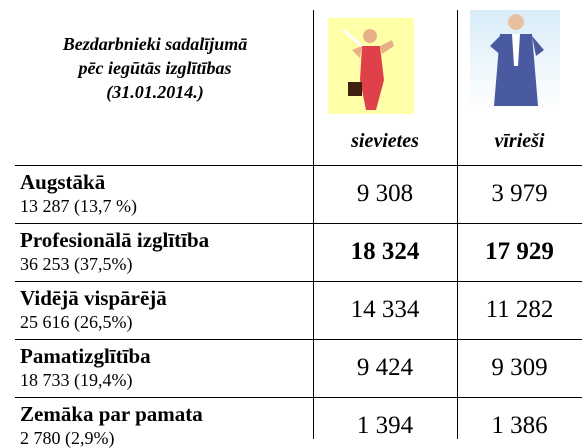 The height and width of the screenshot is (448, 582). Describe the element at coordinates (78, 206) in the screenshot. I see `row-share: 13 287 (13,7 %)` at that location.